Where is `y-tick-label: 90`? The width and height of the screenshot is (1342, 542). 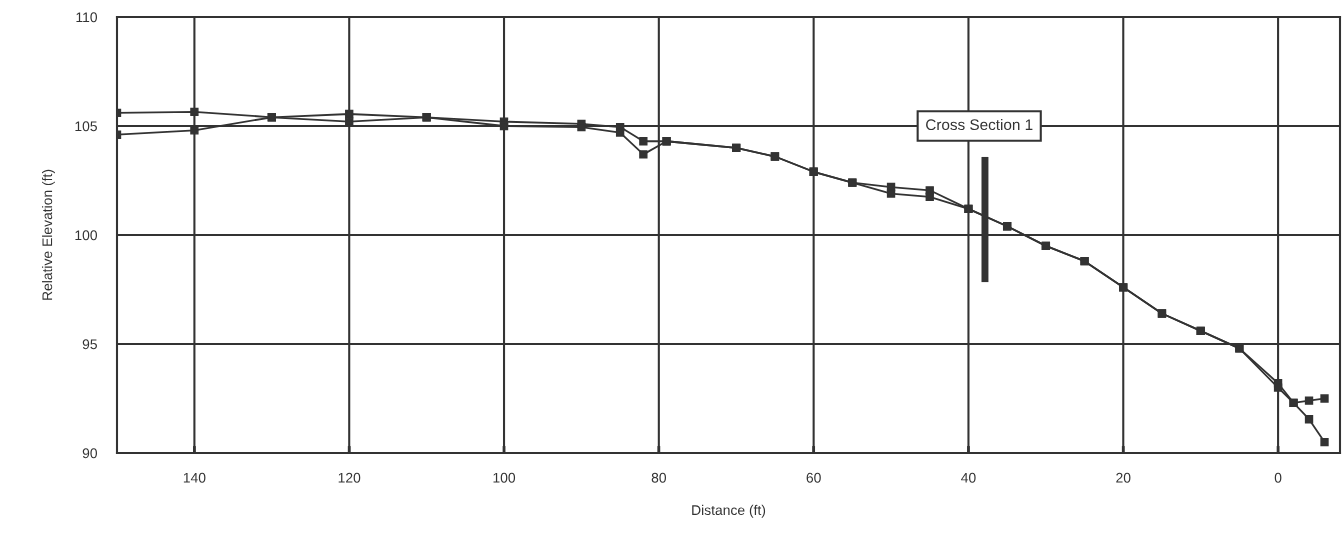
y-tick-label: 90 is located at coordinates (90, 453).